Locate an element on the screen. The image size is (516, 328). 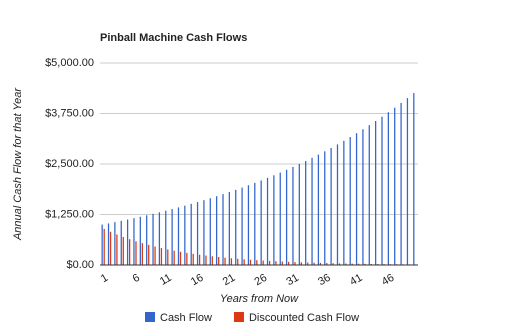
x-tick-label: 11 is located at coordinates (166, 280).